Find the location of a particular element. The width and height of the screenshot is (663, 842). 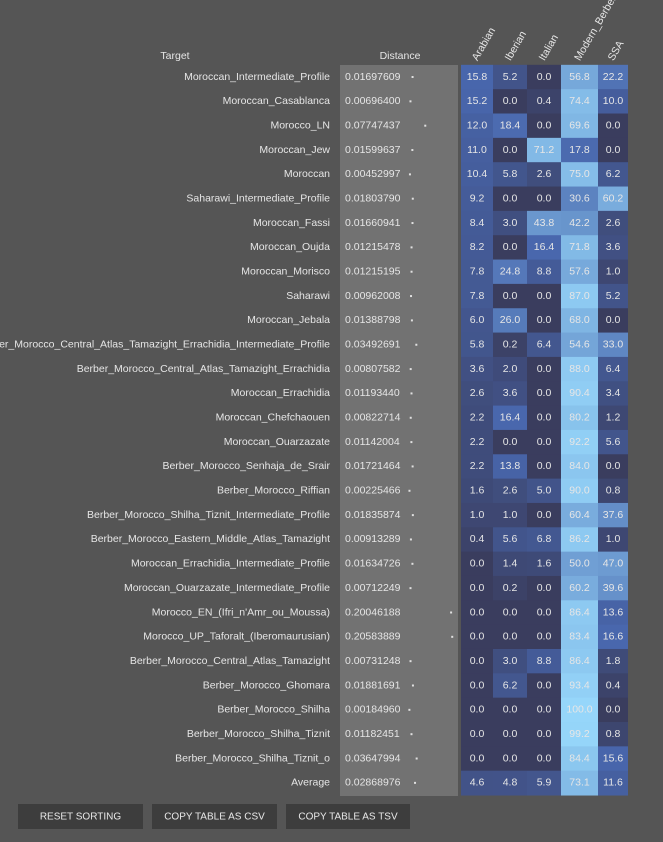

cell-value: 30.6 is located at coordinates (579, 198).